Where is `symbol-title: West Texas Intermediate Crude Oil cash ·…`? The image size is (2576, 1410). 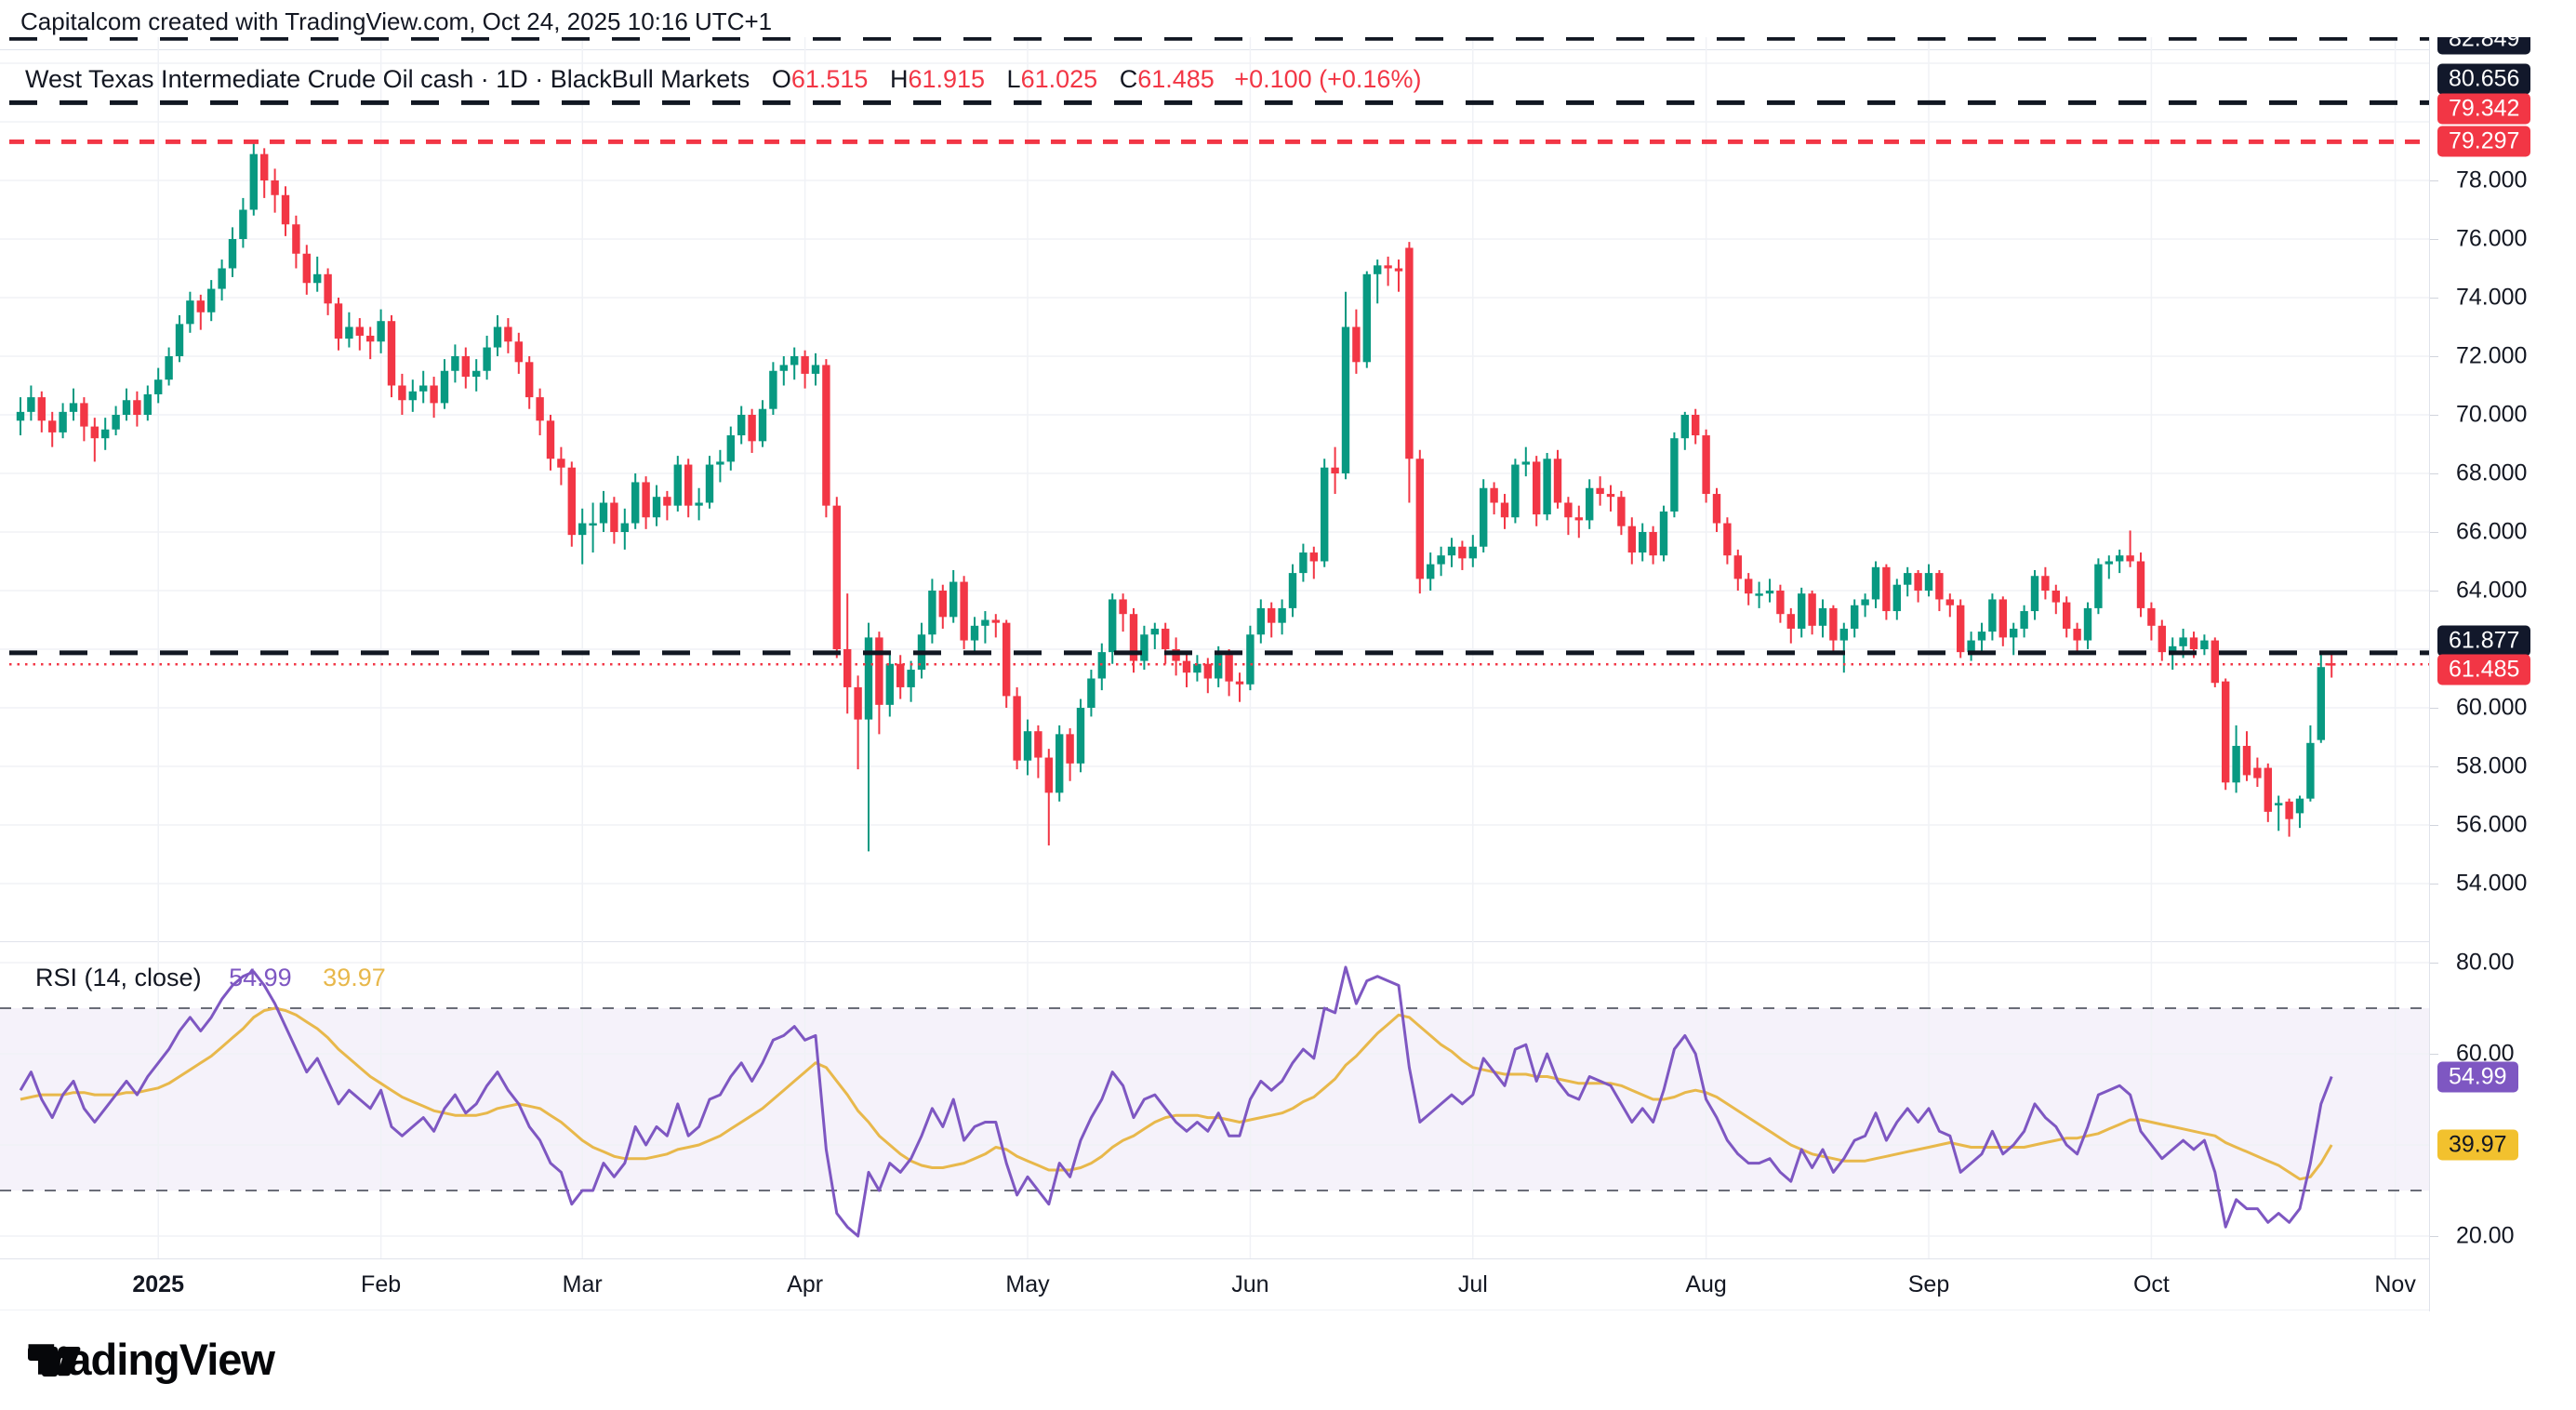 symbol-title: West Texas Intermediate Crude Oil cash ·… is located at coordinates (387, 79).